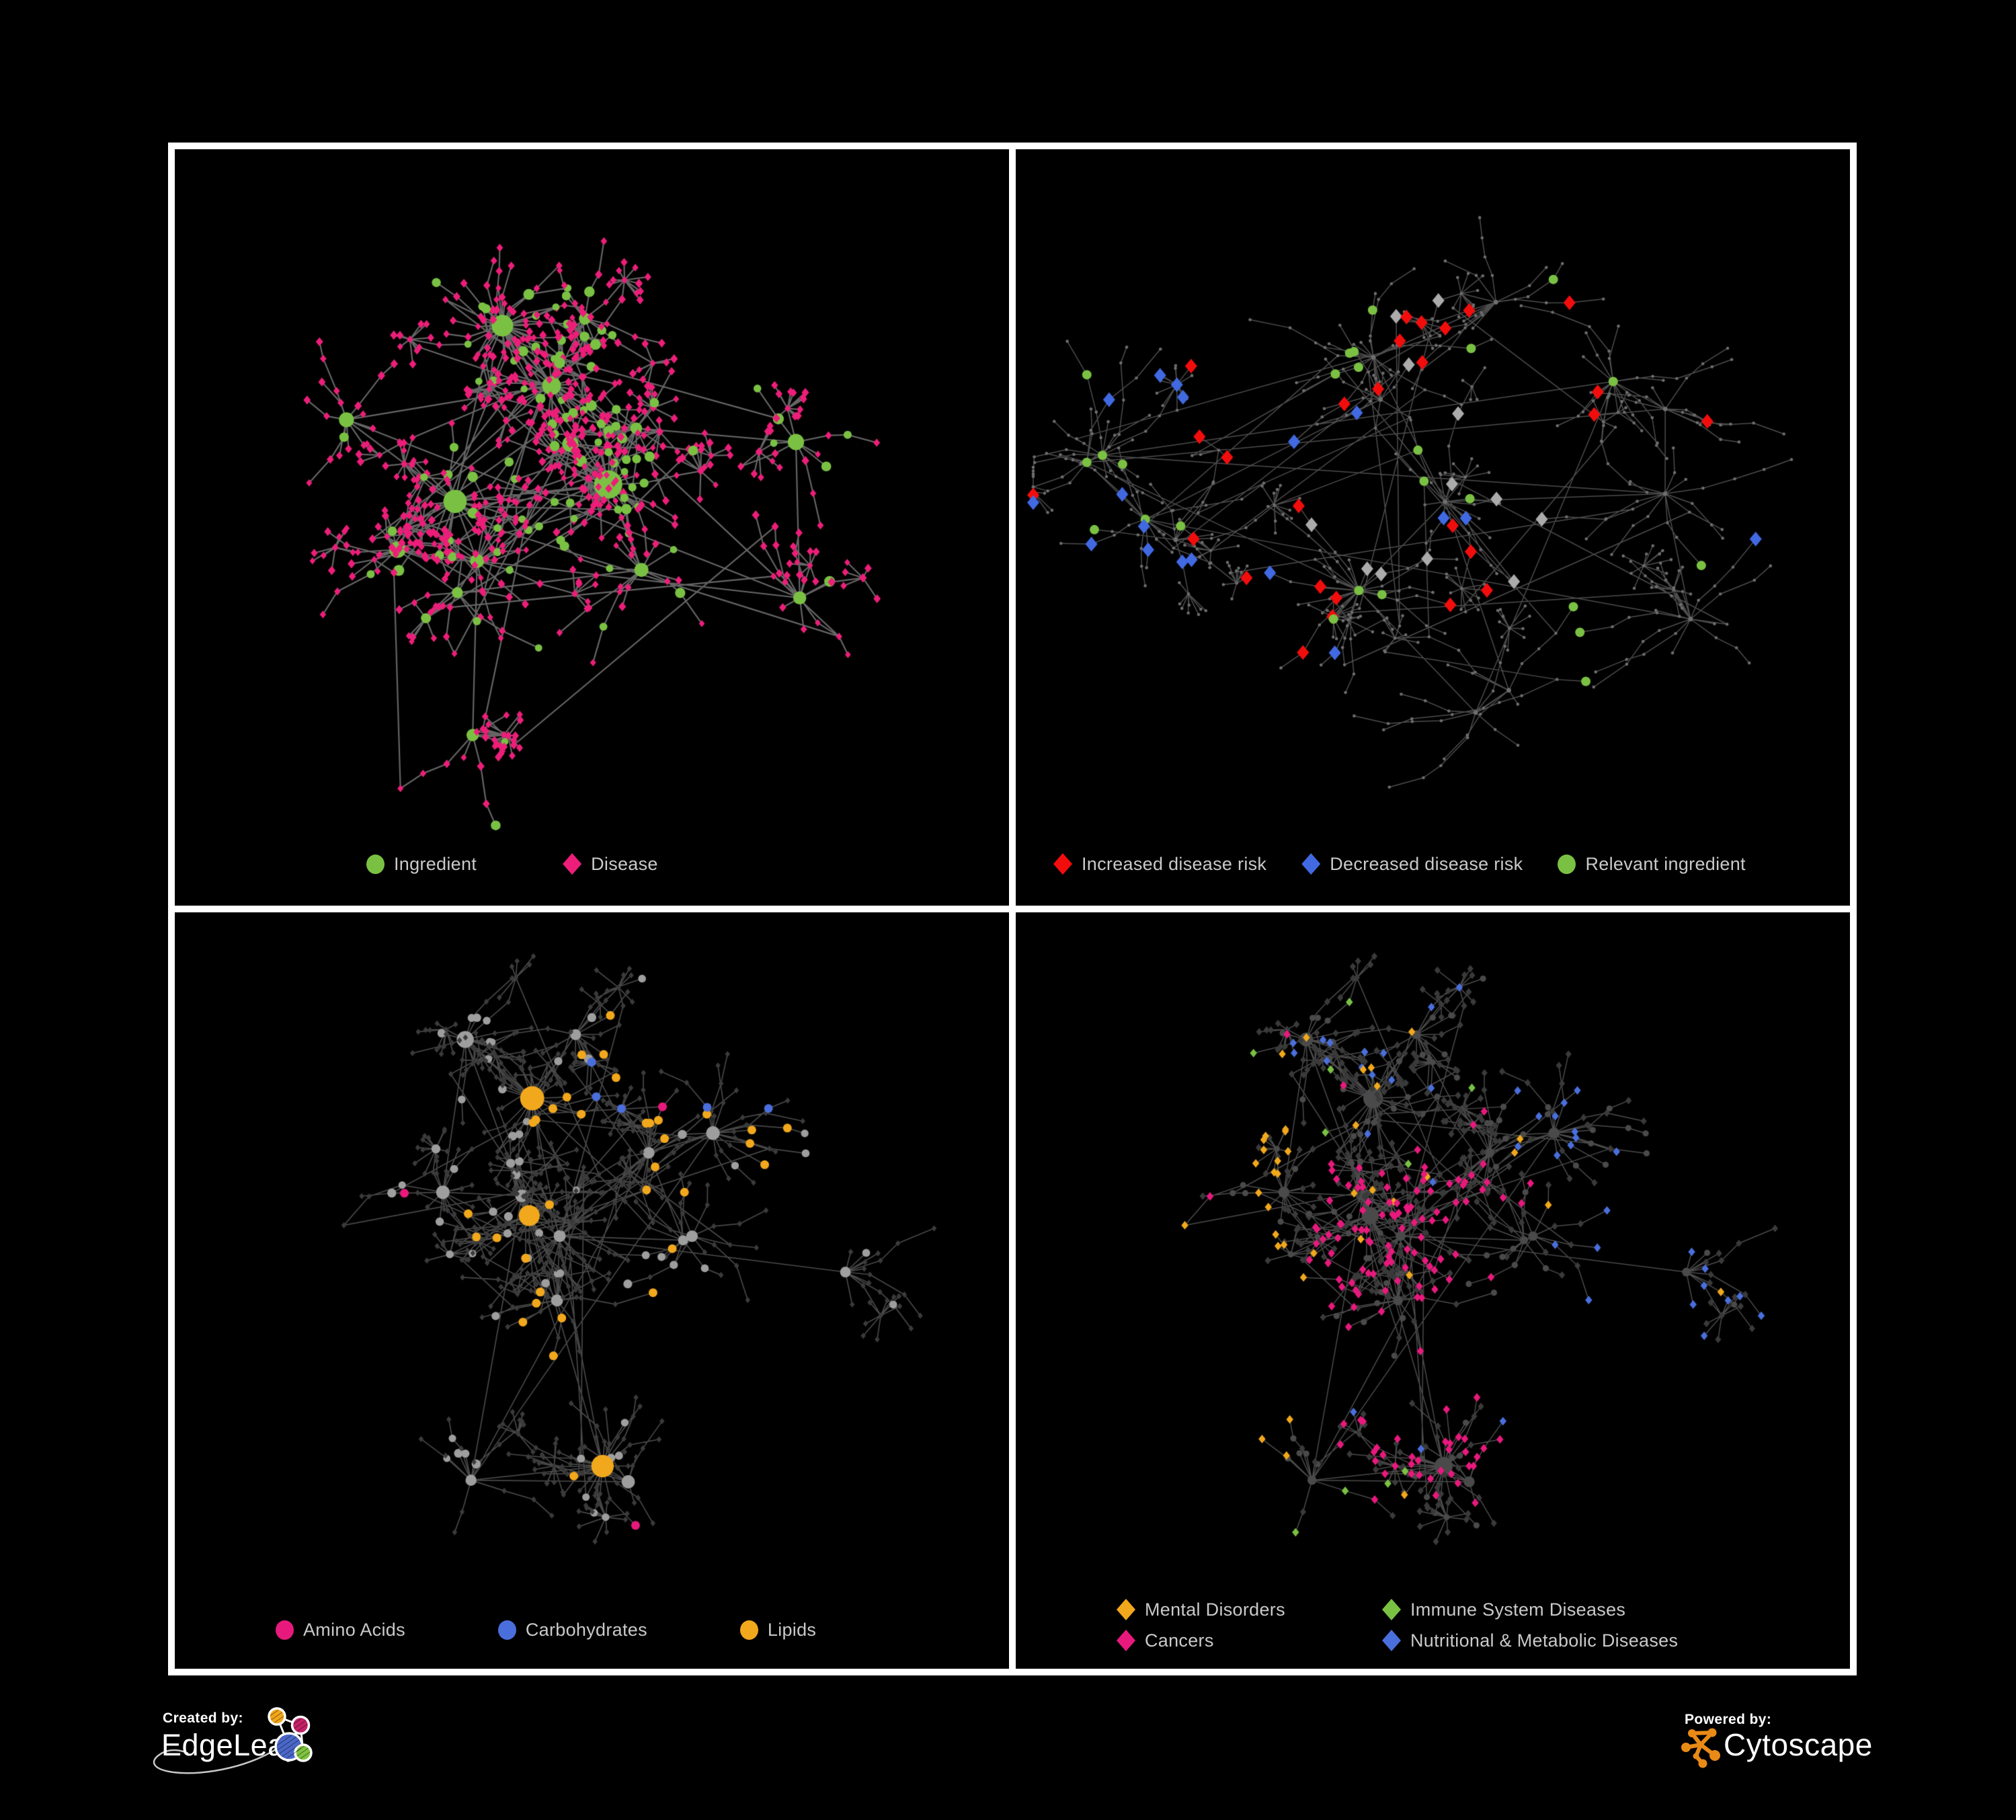 This screenshot has width=2016, height=1820. Describe the element at coordinates (1174, 863) in the screenshot. I see `legend-label: Increased disease risk` at that location.